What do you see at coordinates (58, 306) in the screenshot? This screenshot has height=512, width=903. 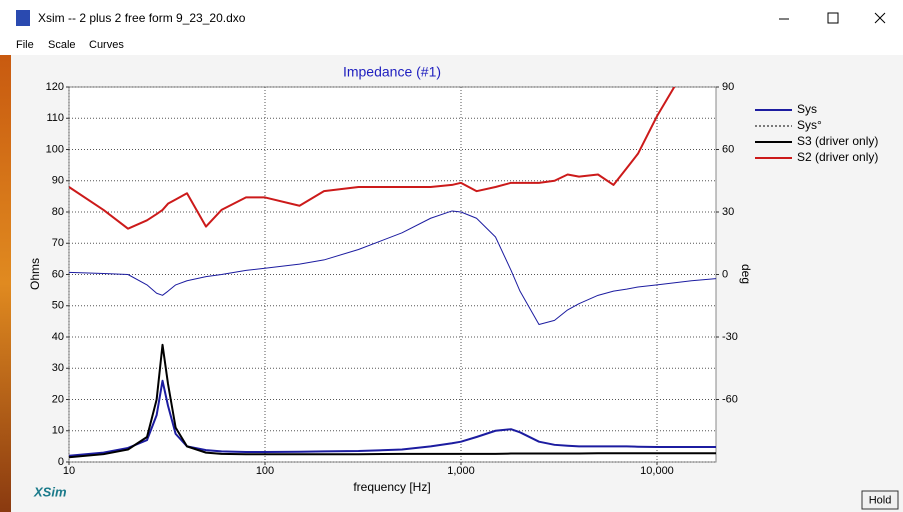 I see `y-tick-label: 50` at bounding box center [58, 306].